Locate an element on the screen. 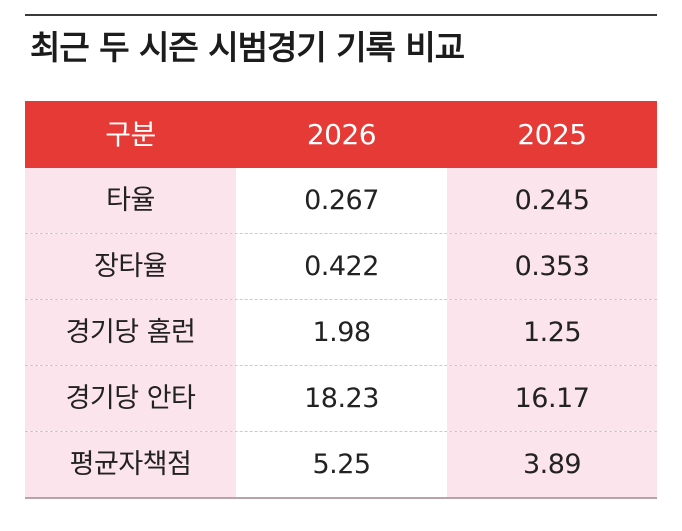 This screenshot has height=531, width=682. value-2025: 3.89 is located at coordinates (552, 464).